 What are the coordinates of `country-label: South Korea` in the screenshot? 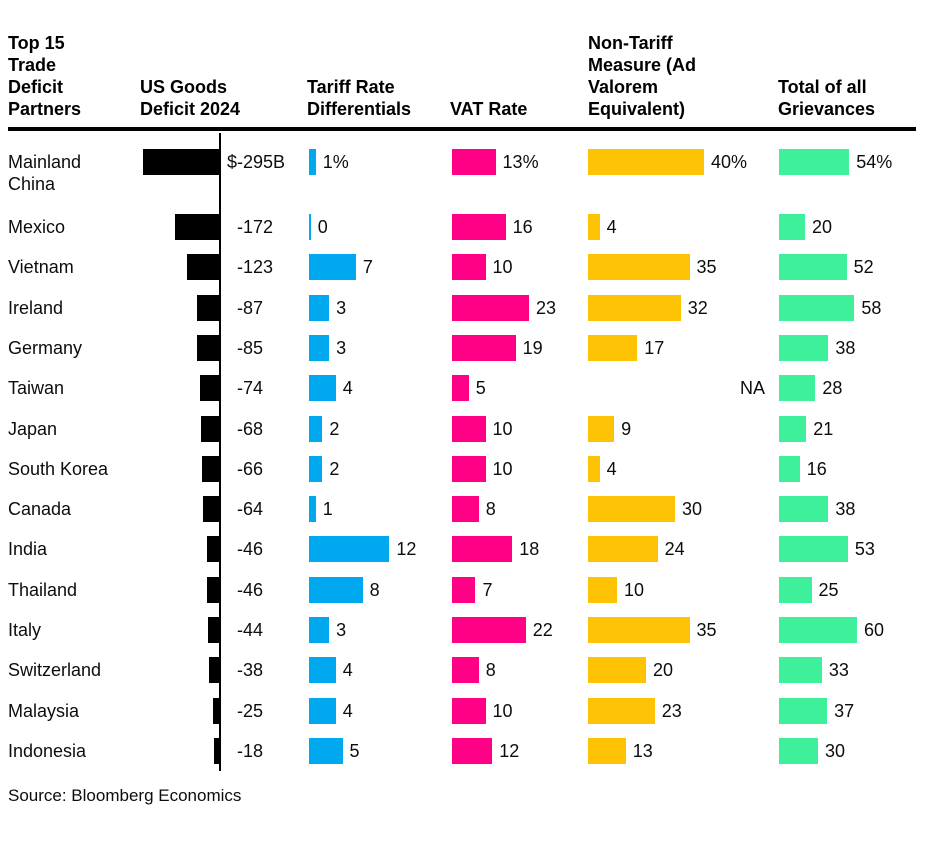 It's located at (58, 469).